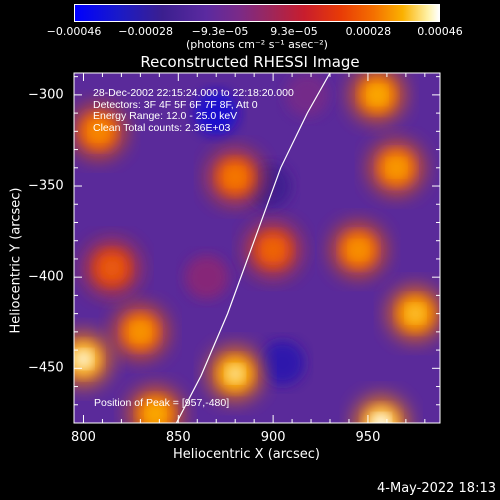 The height and width of the screenshot is (500, 500). I want to click on colorbar-tick-label: −0.00046, so click(74, 31).